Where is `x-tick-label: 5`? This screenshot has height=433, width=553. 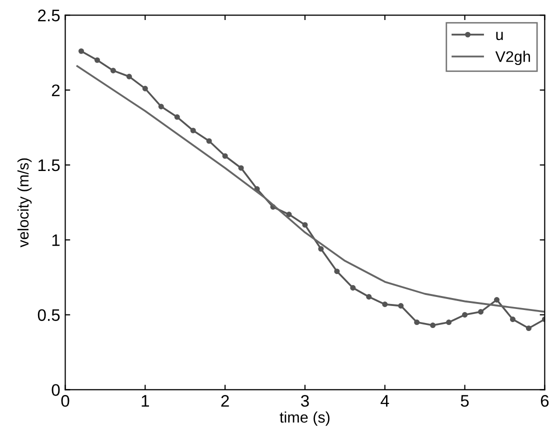
x-tick-label: 5 is located at coordinates (464, 401).